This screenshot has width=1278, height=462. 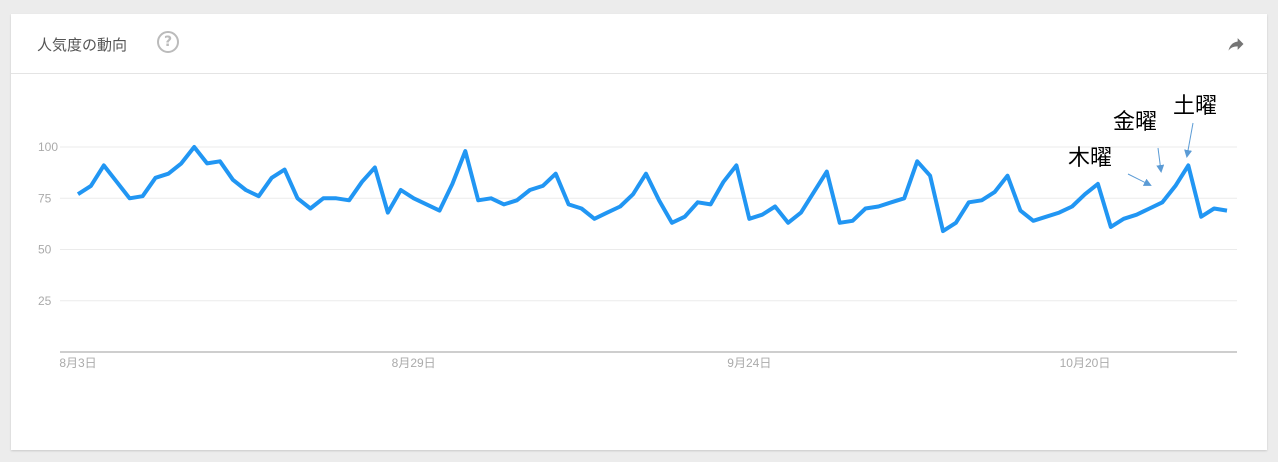 What do you see at coordinates (45, 250) in the screenshot?
I see `y-tick-label: 50` at bounding box center [45, 250].